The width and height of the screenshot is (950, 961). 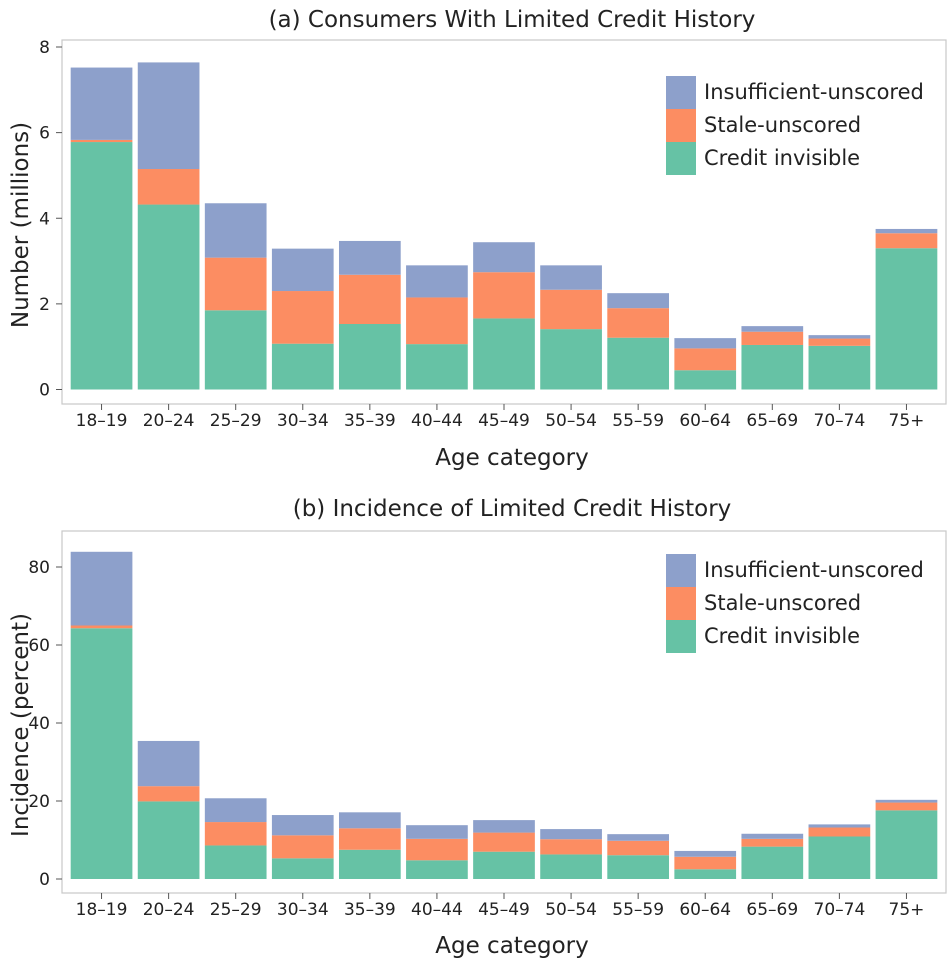 I want to click on x-tick-label: 45–49, so click(x=504, y=421).